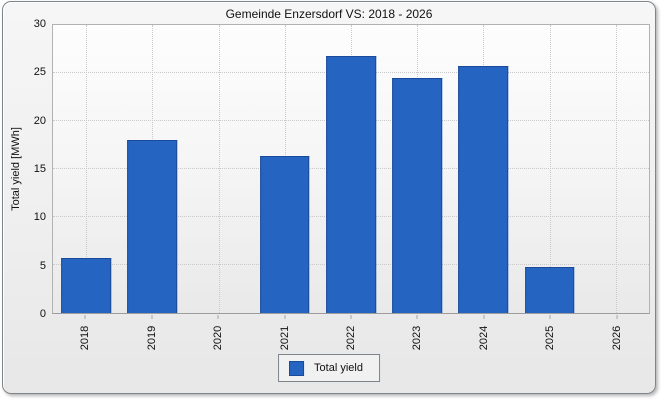 The height and width of the screenshot is (400, 662). Describe the element at coordinates (284, 234) in the screenshot. I see `bar-2021` at that location.